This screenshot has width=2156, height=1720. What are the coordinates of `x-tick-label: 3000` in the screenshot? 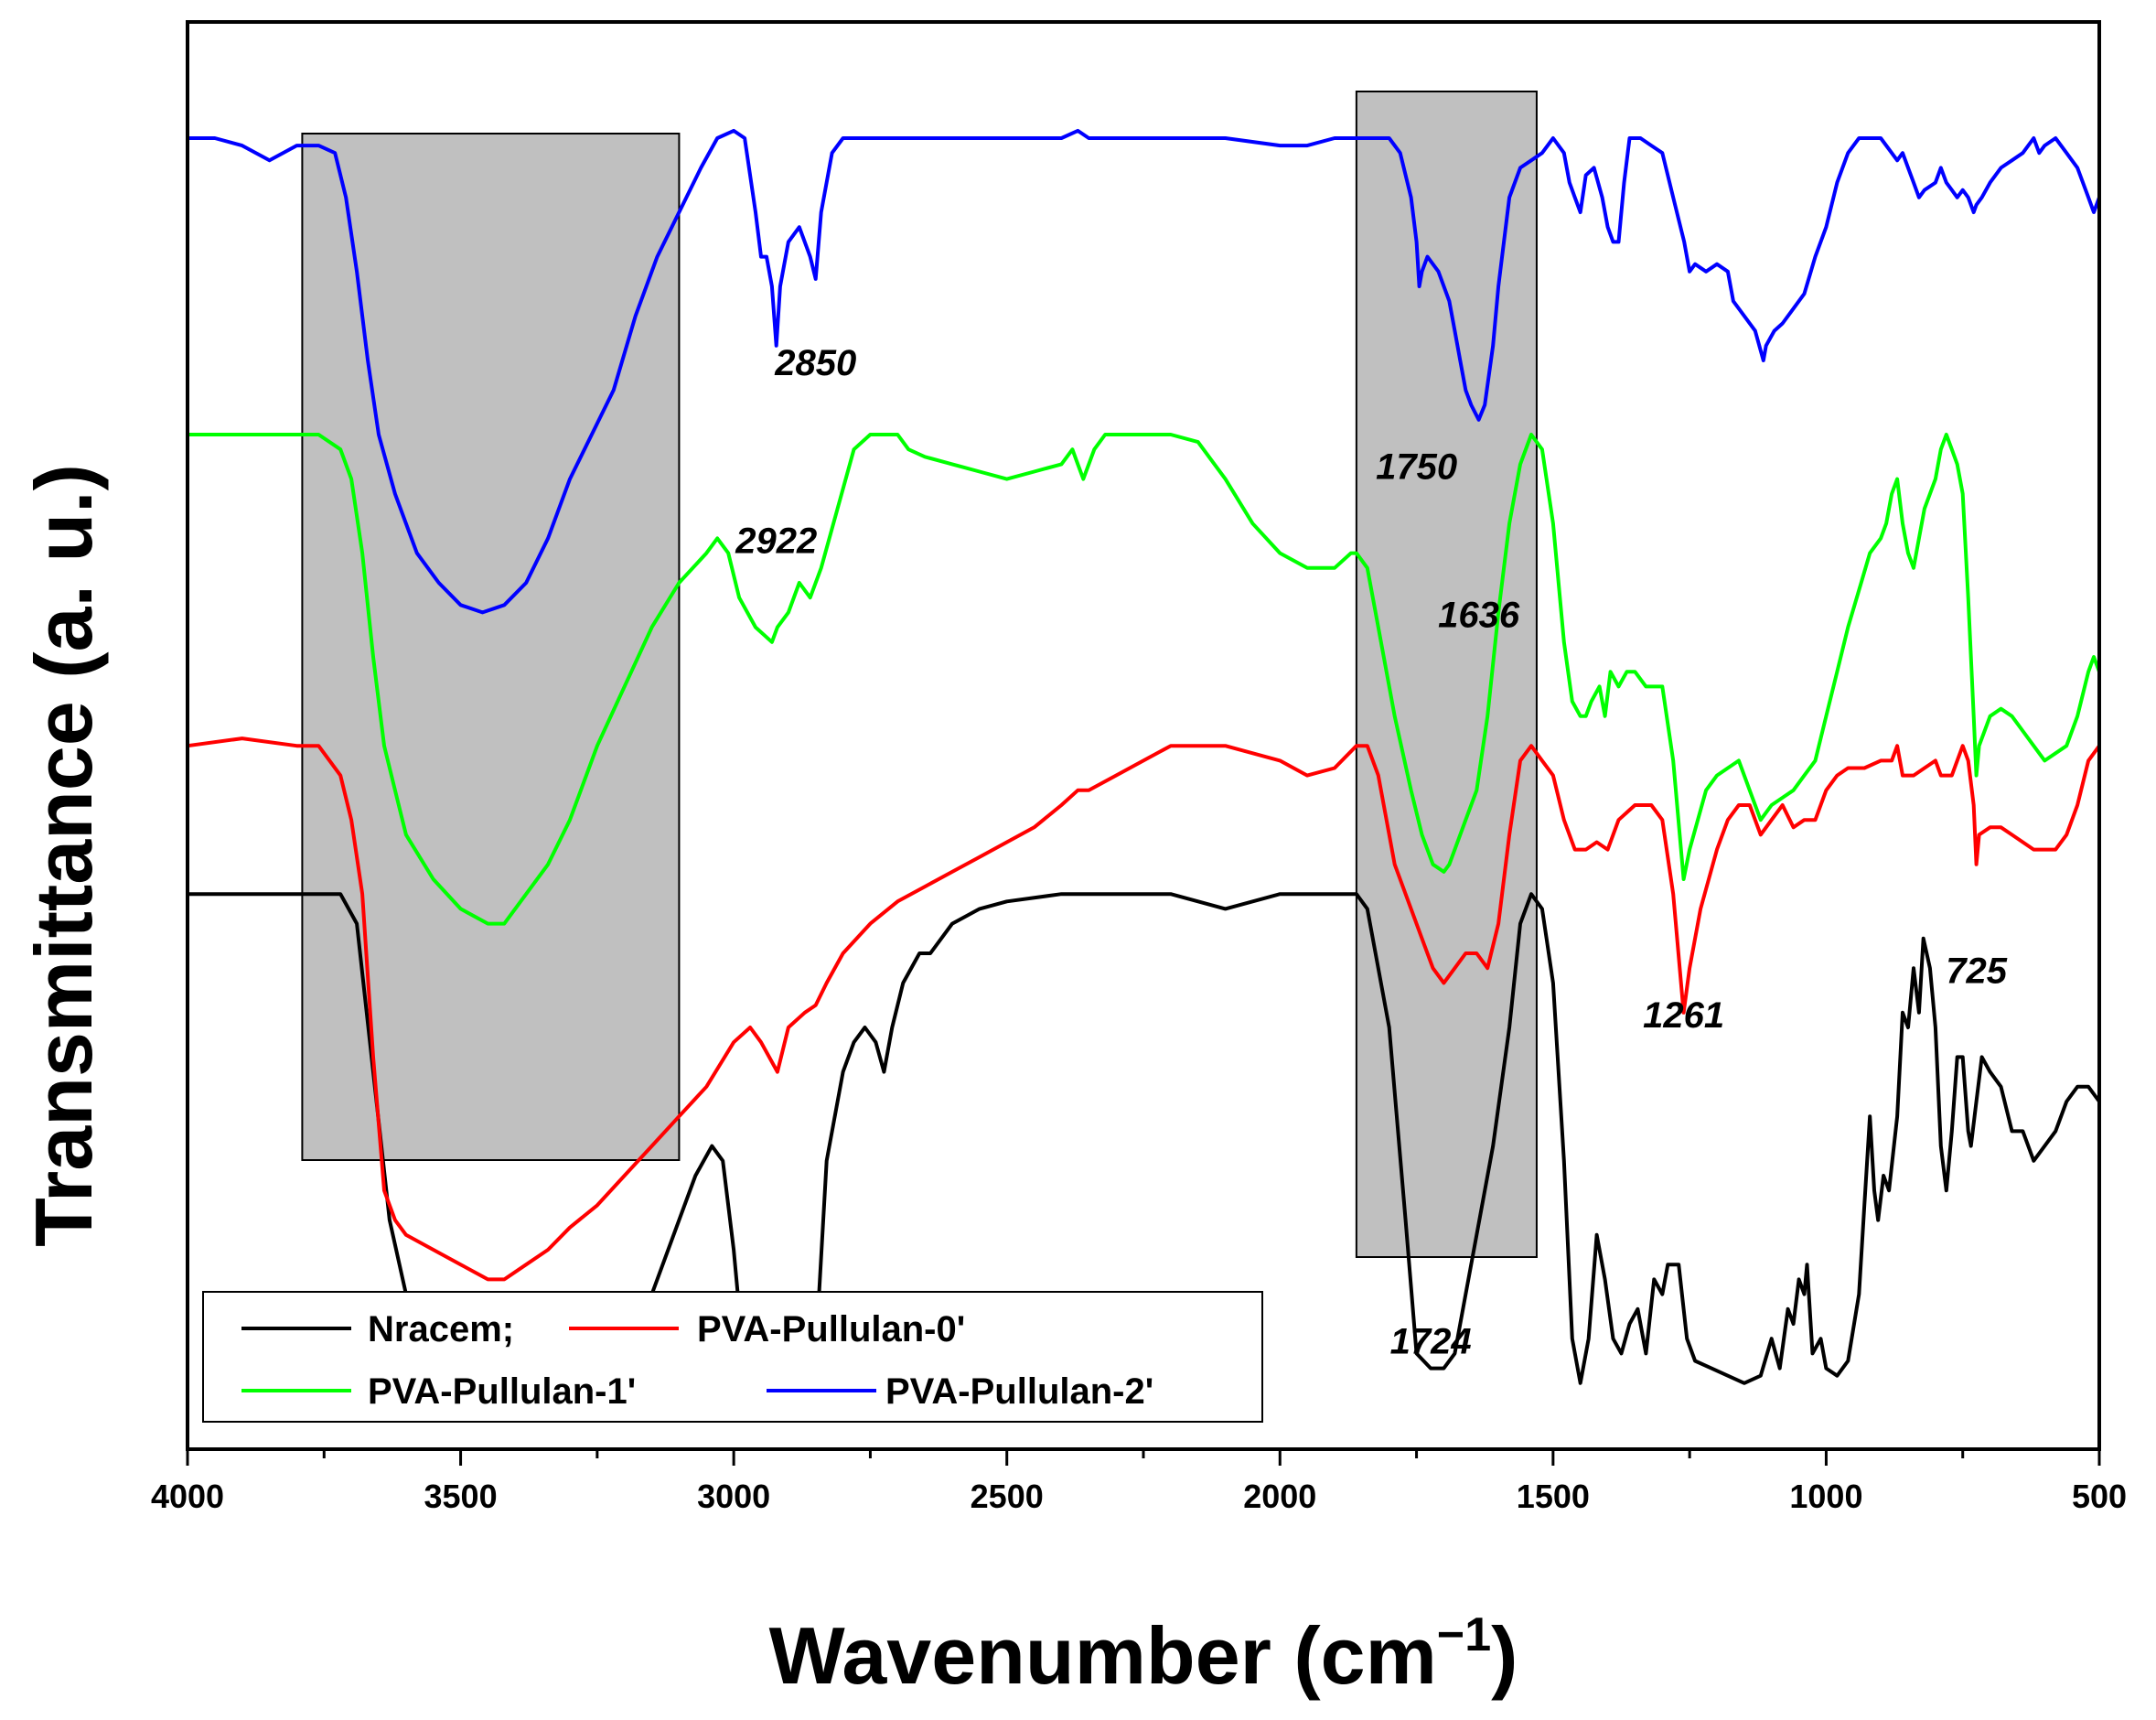 It's located at (734, 1496).